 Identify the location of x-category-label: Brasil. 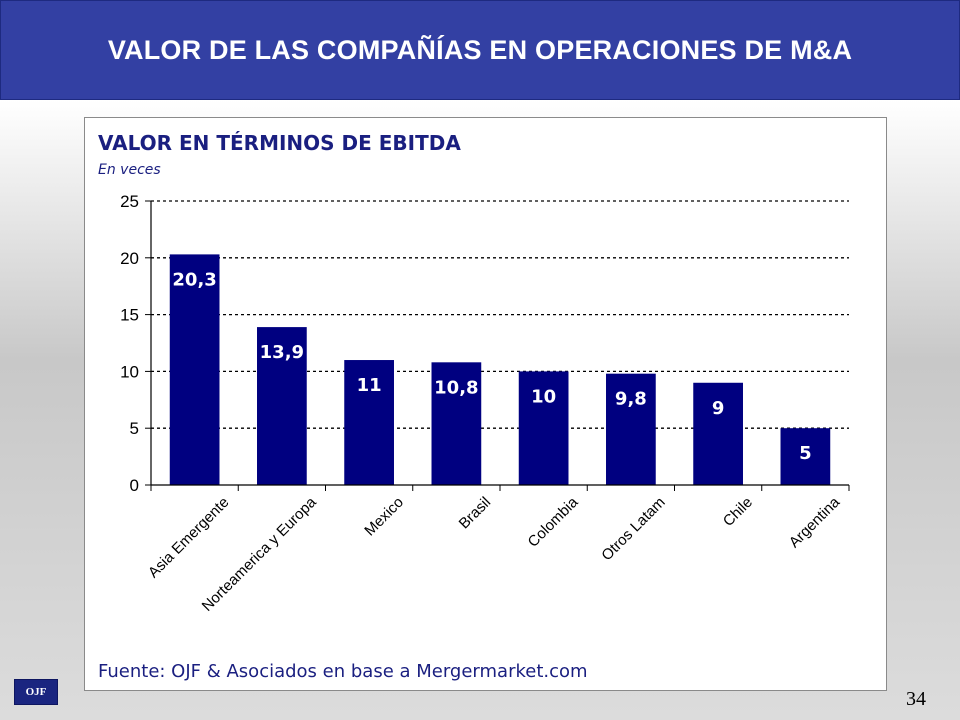
(475, 513).